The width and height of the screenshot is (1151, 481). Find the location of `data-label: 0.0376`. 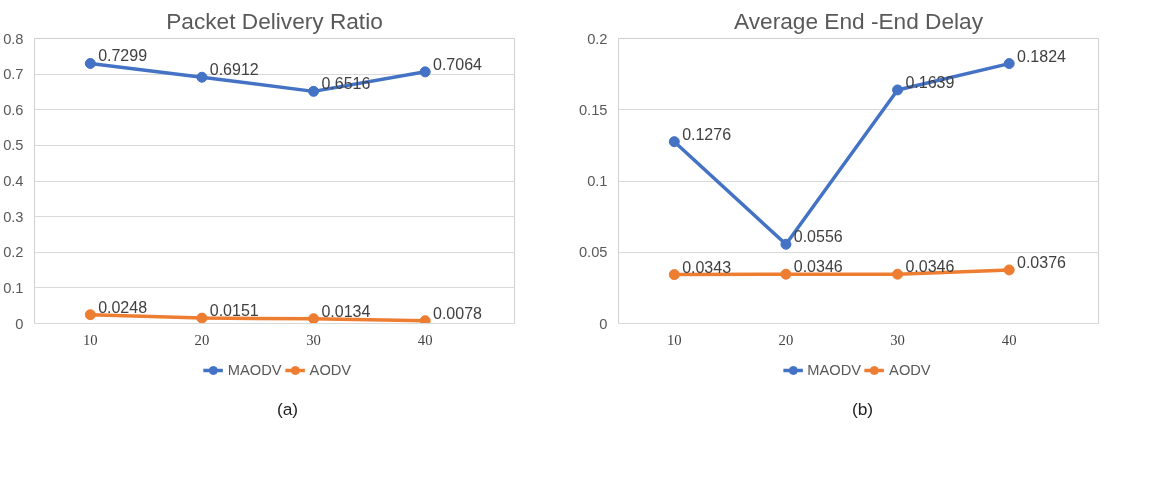

data-label: 0.0376 is located at coordinates (1042, 262).